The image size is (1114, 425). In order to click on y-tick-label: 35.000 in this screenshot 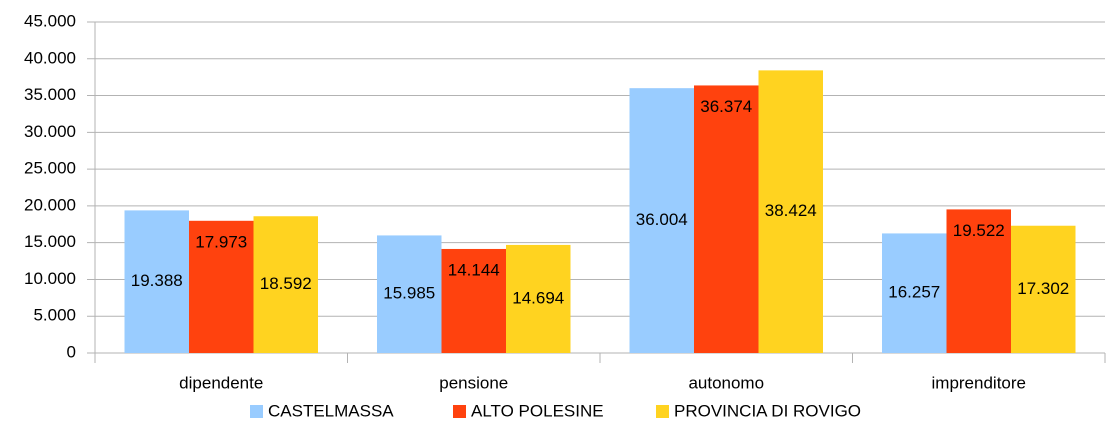, I will do `click(50, 94)`.